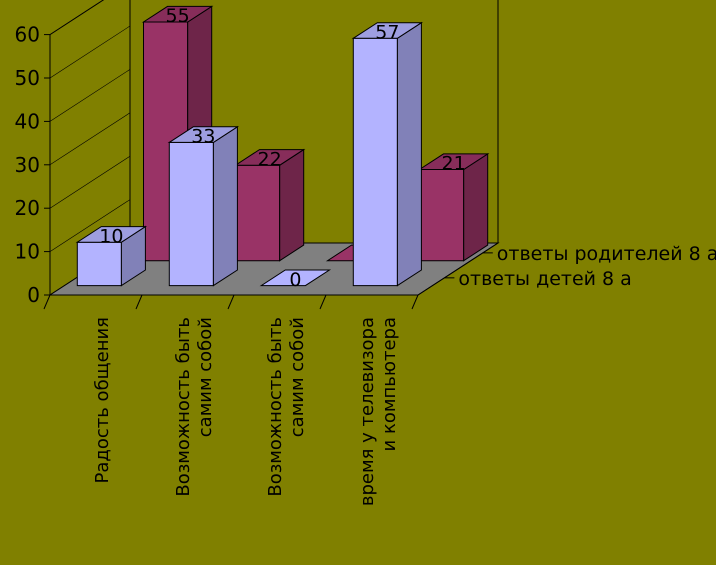  I want to click on depth-axis-line, so click(458, 269).